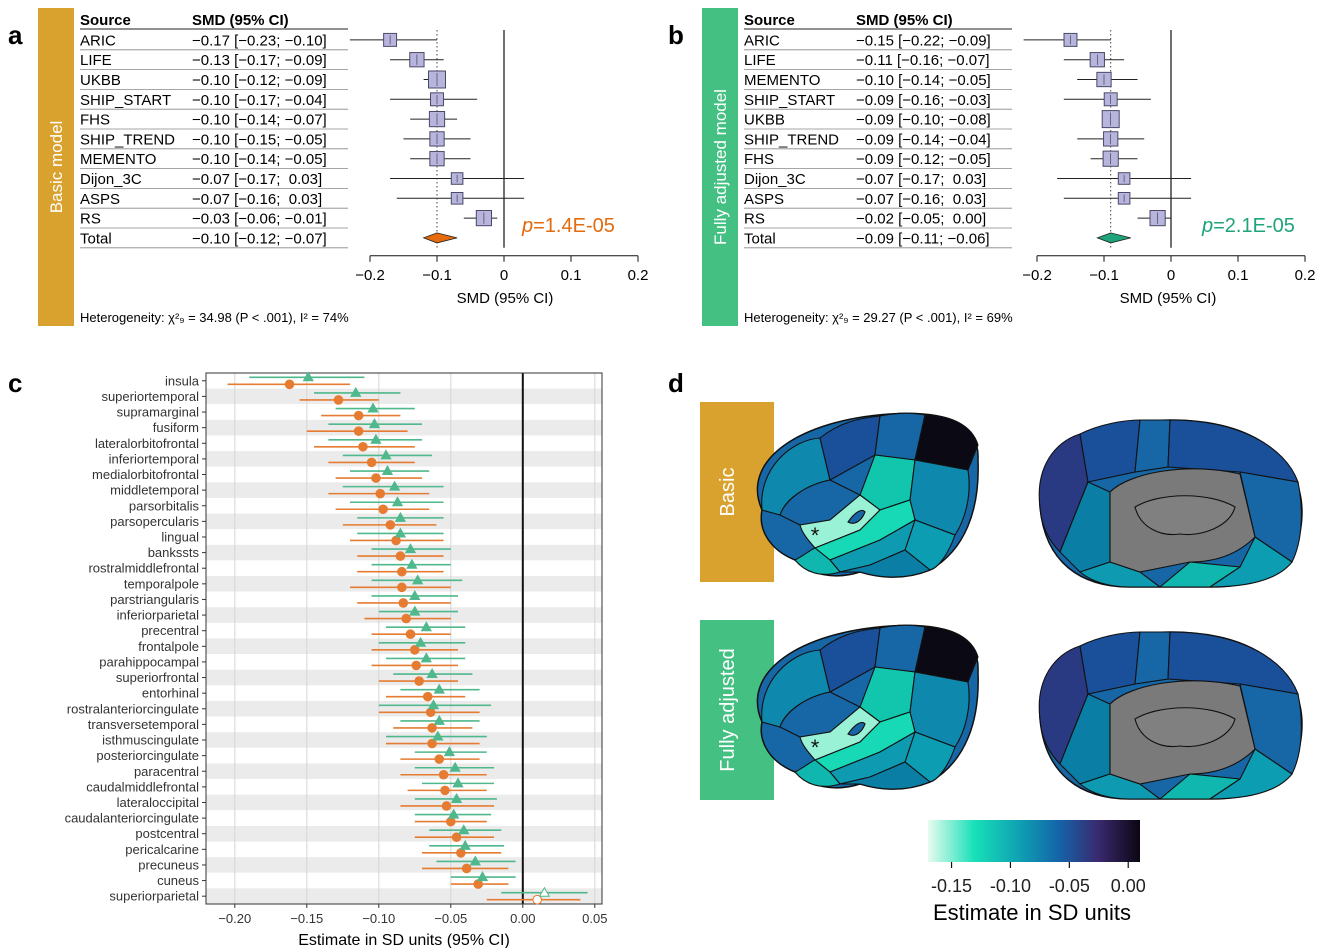  Describe the element at coordinates (921, 219) in the screenshot. I see `study-smd: −0.02 [−0.05; 0.00]` at that location.